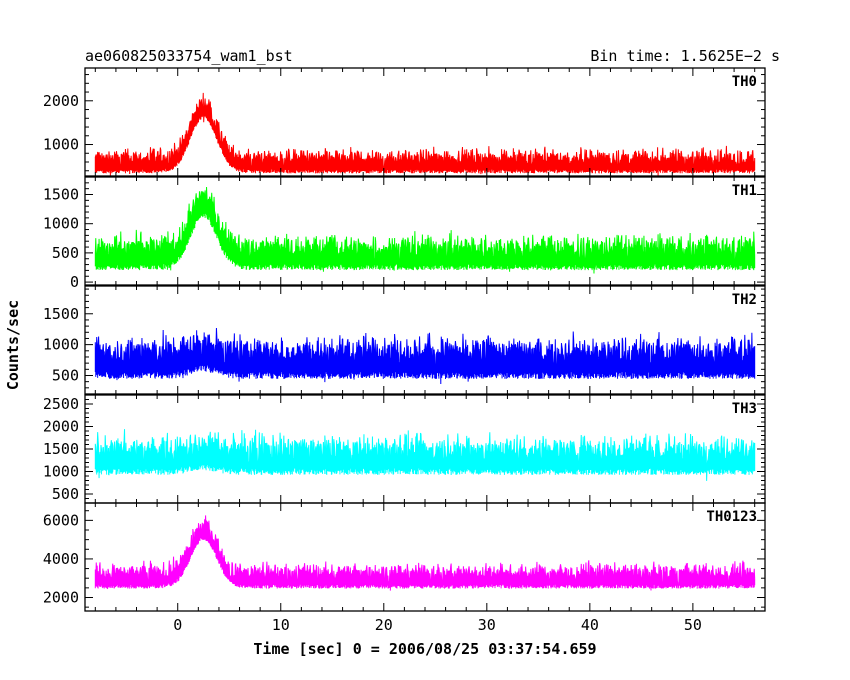 The width and height of the screenshot is (850, 680). What do you see at coordinates (281, 625) in the screenshot?
I see `x-tick-label: 10` at bounding box center [281, 625].